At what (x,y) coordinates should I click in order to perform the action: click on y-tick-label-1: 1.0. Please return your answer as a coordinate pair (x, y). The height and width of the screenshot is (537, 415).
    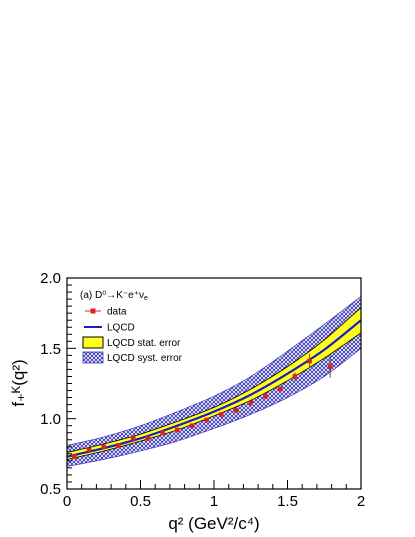
    Looking at the image, I should click on (50, 419).